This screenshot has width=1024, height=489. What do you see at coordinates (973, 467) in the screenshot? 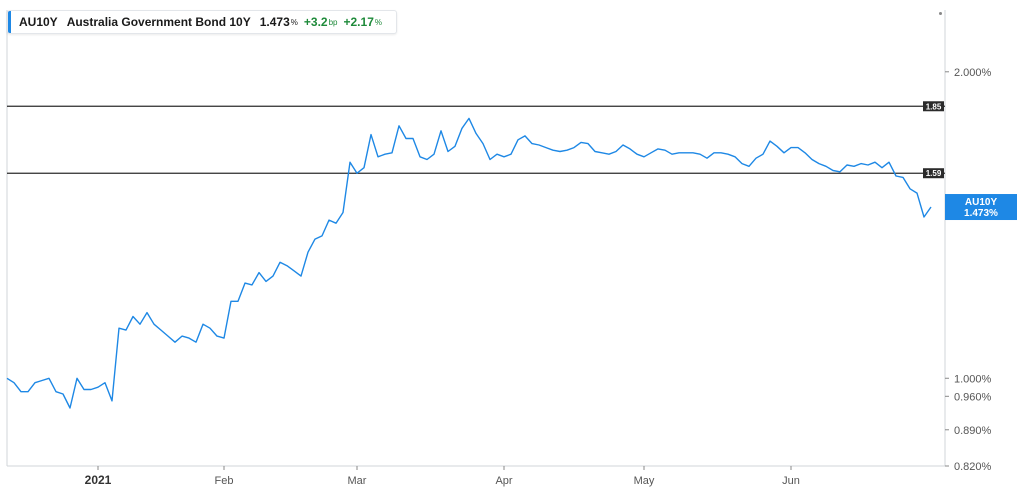
I see `y-tick-label: 0.820%` at bounding box center [973, 467].